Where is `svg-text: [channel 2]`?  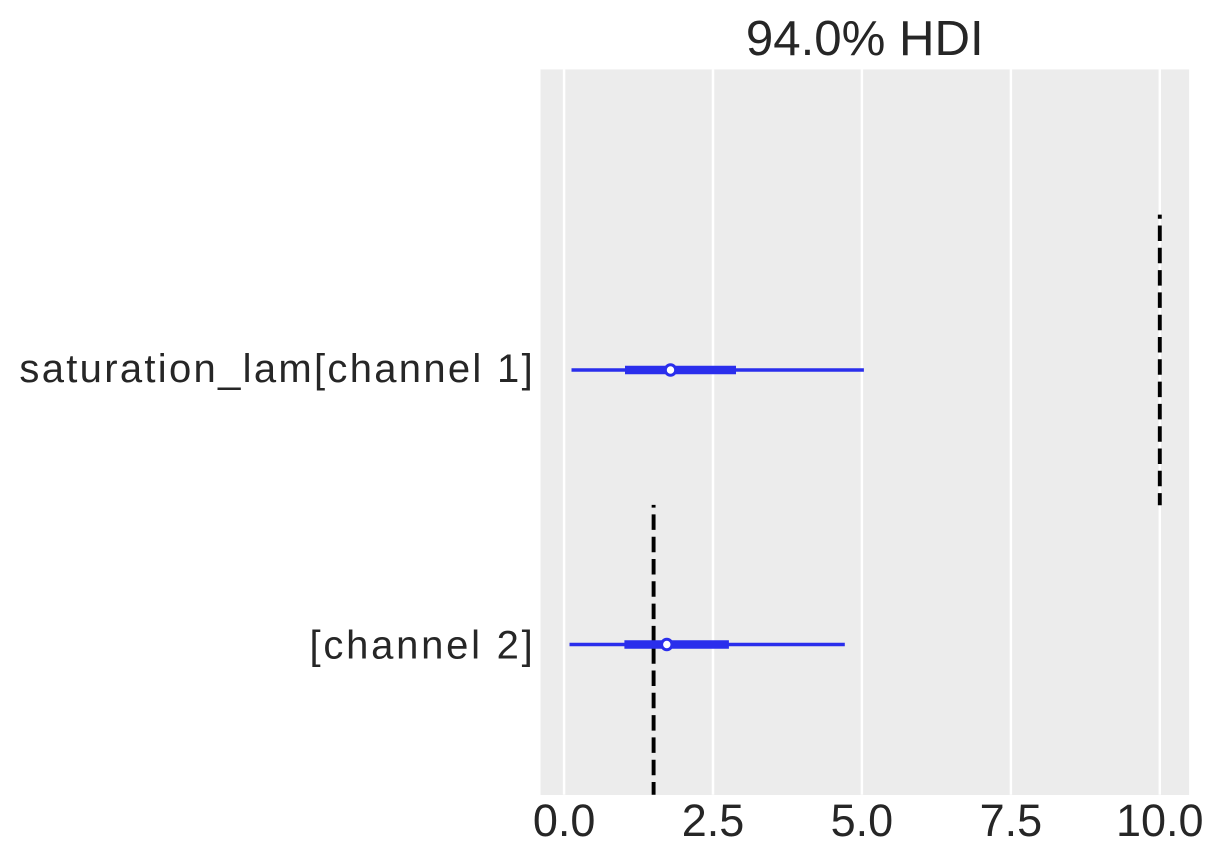 svg-text: [channel 2] is located at coordinates (423, 646).